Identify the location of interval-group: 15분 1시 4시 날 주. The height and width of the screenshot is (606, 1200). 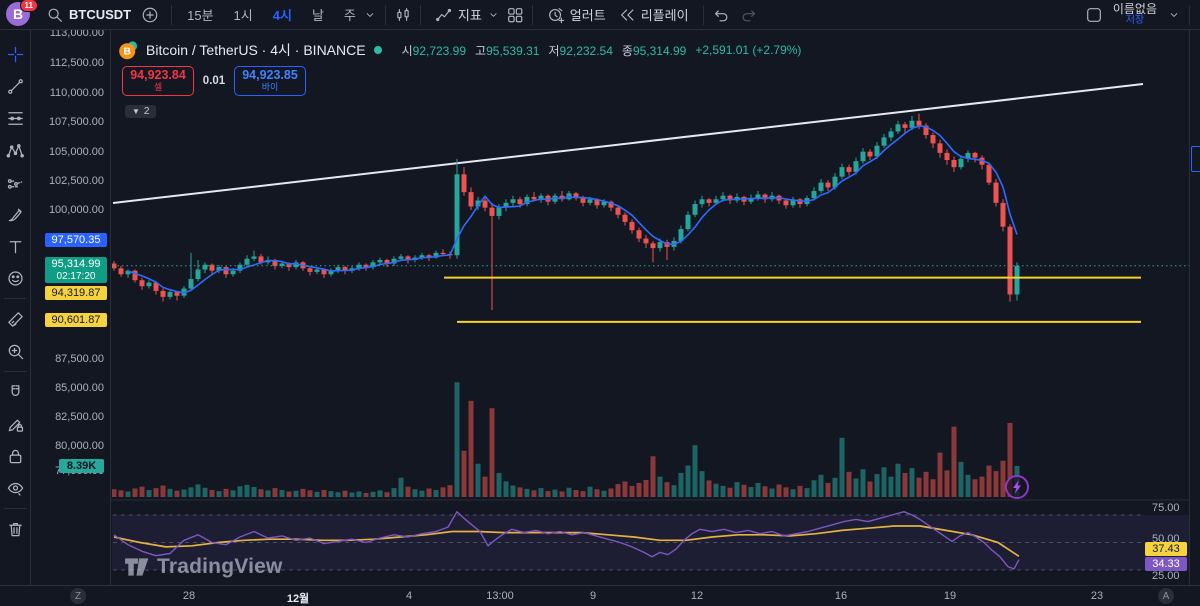
(271, 14).